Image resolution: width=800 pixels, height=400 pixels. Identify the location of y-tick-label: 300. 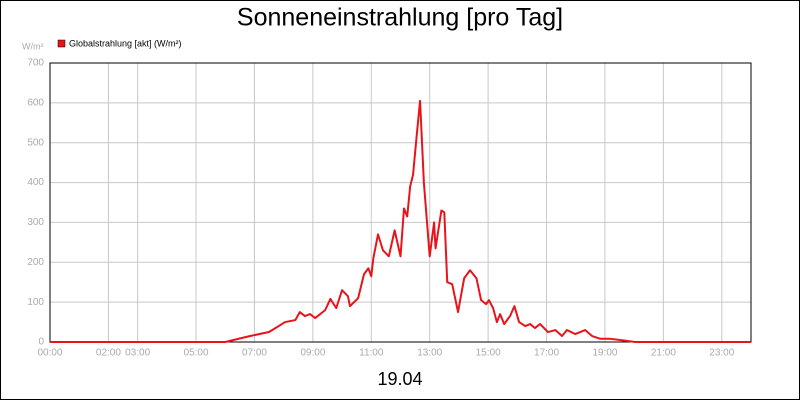
(35, 222).